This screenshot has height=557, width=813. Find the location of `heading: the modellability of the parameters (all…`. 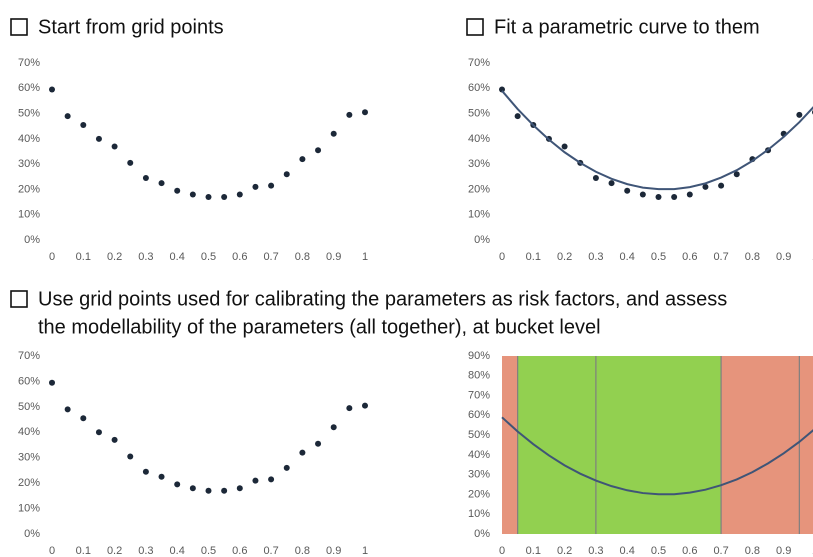

heading: the modellability of the parameters (all… is located at coordinates (319, 327).